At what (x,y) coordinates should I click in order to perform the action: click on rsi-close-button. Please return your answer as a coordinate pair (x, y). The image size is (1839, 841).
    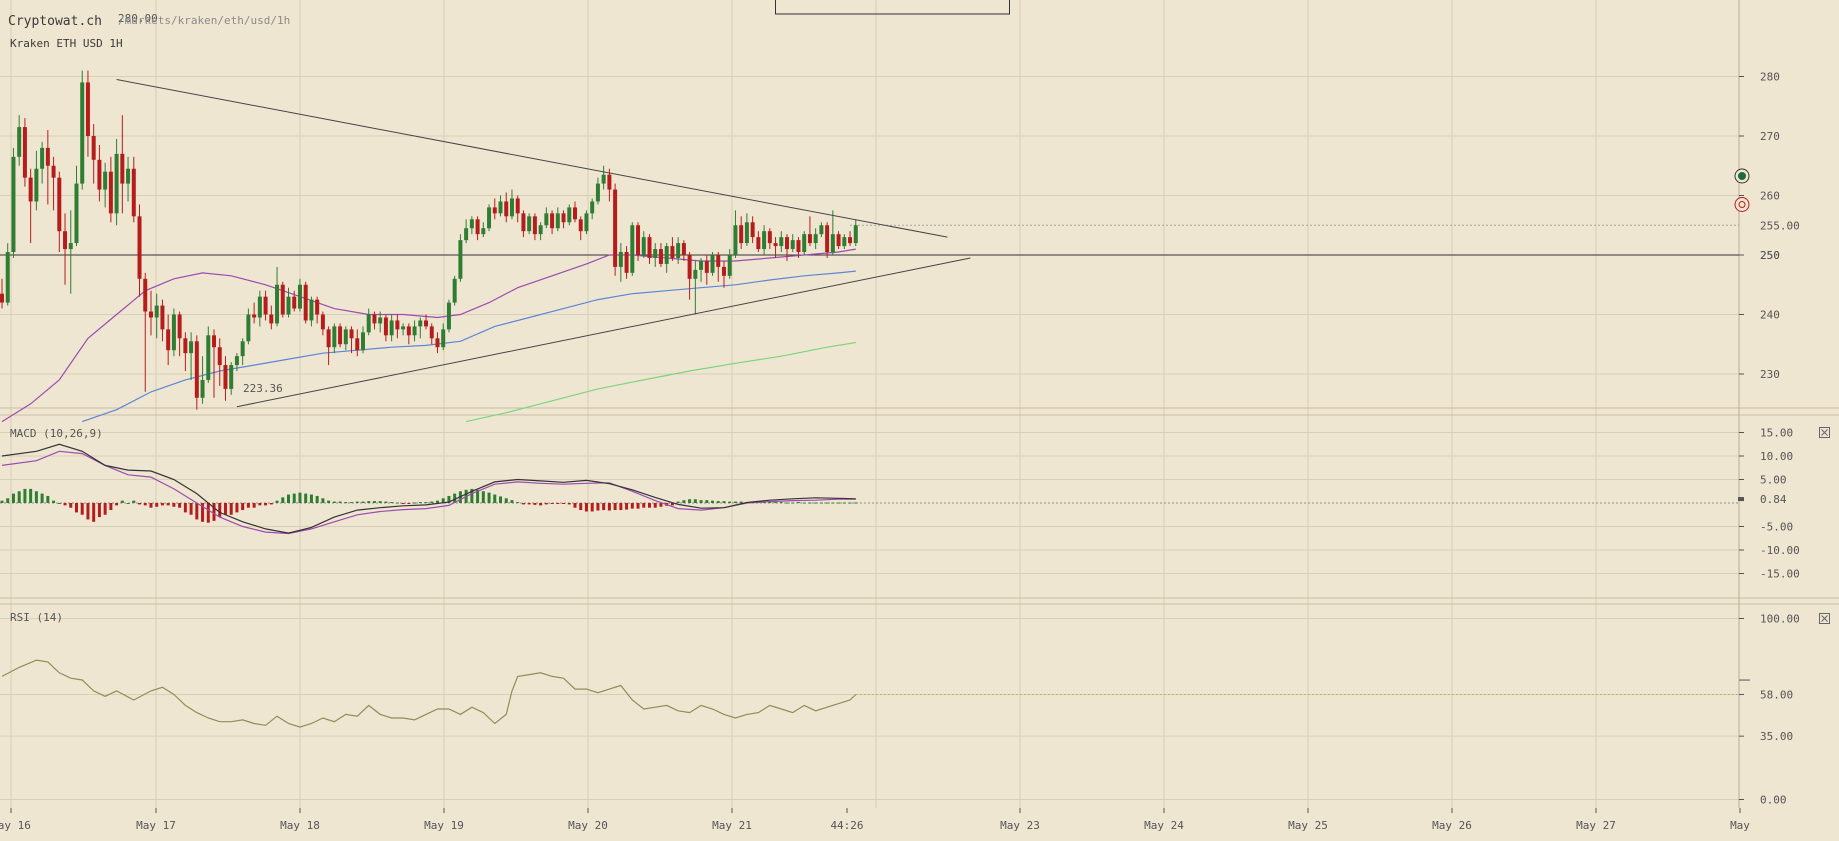
    Looking at the image, I should click on (1824, 618).